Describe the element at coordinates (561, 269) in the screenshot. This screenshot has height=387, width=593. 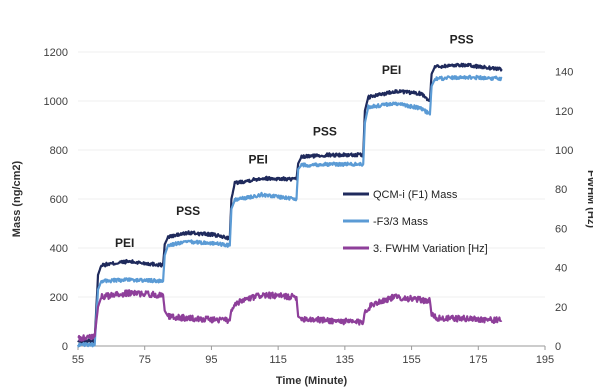
I see `y2-tick-label: 40` at that location.